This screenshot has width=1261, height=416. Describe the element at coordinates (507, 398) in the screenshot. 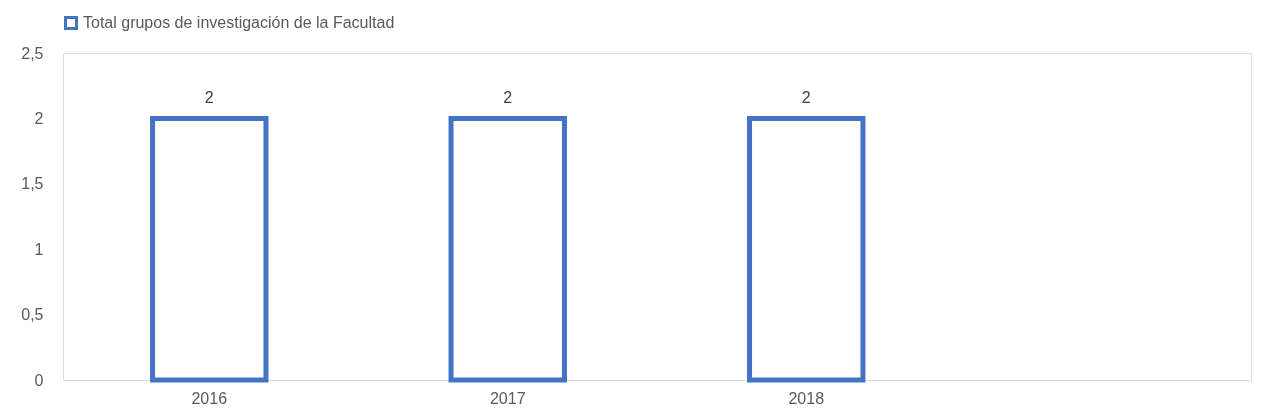

I see `x-tick-label: 2017` at that location.